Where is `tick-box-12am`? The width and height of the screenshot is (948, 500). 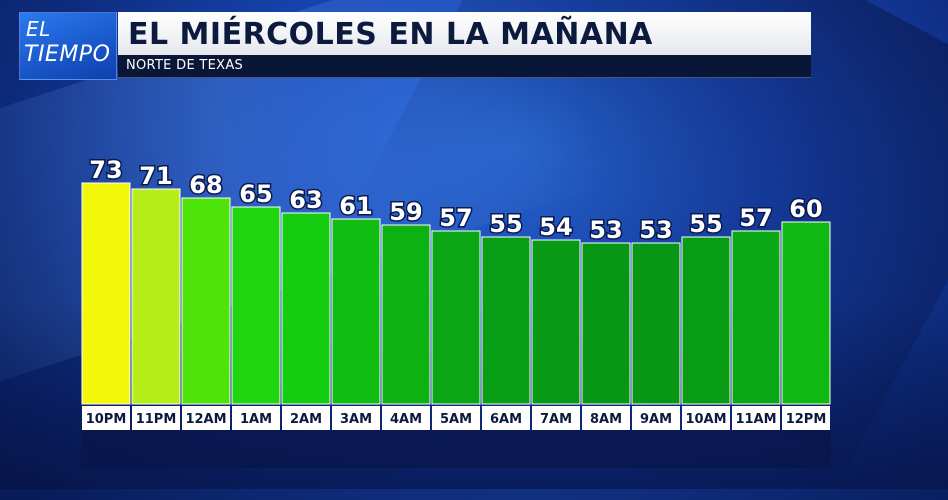
tick-box-12am is located at coordinates (206, 418).